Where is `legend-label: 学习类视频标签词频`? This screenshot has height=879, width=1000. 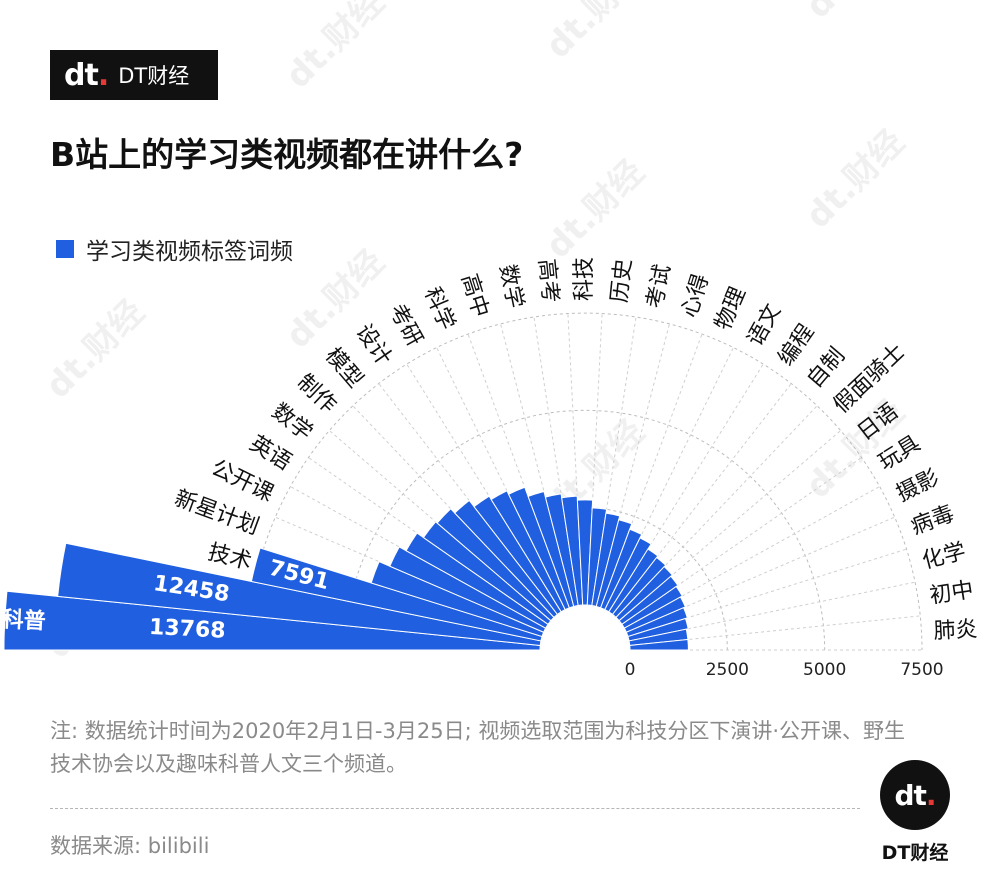 legend-label: 学习类视频标签词频 is located at coordinates (189, 252).